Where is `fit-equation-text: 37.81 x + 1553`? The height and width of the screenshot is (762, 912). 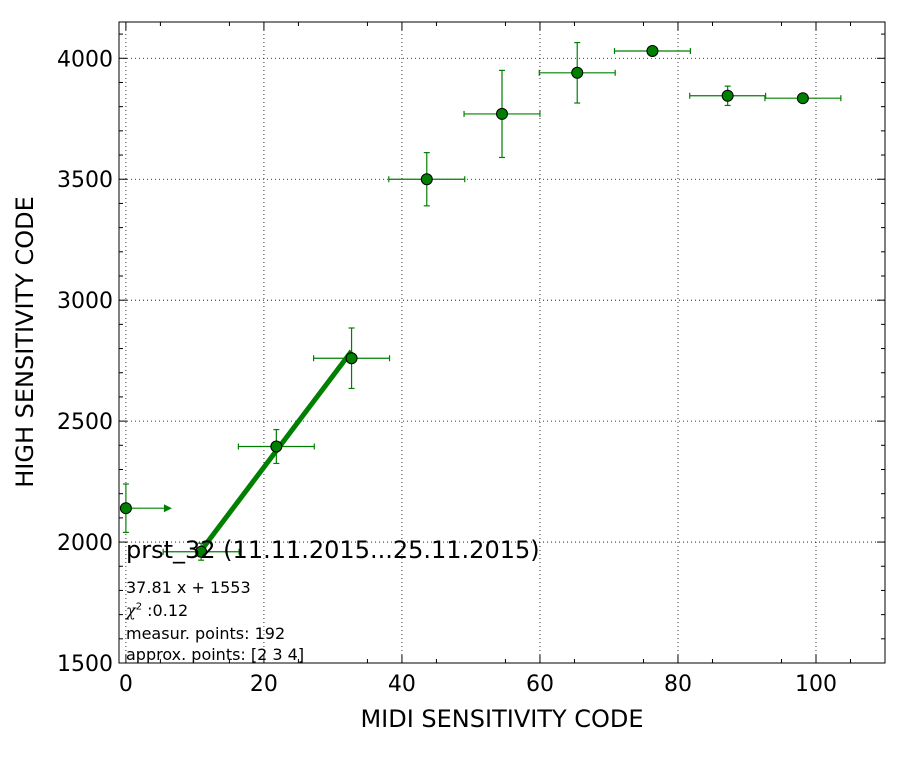 fit-equation-text: 37.81 x + 1553 is located at coordinates (188, 587).